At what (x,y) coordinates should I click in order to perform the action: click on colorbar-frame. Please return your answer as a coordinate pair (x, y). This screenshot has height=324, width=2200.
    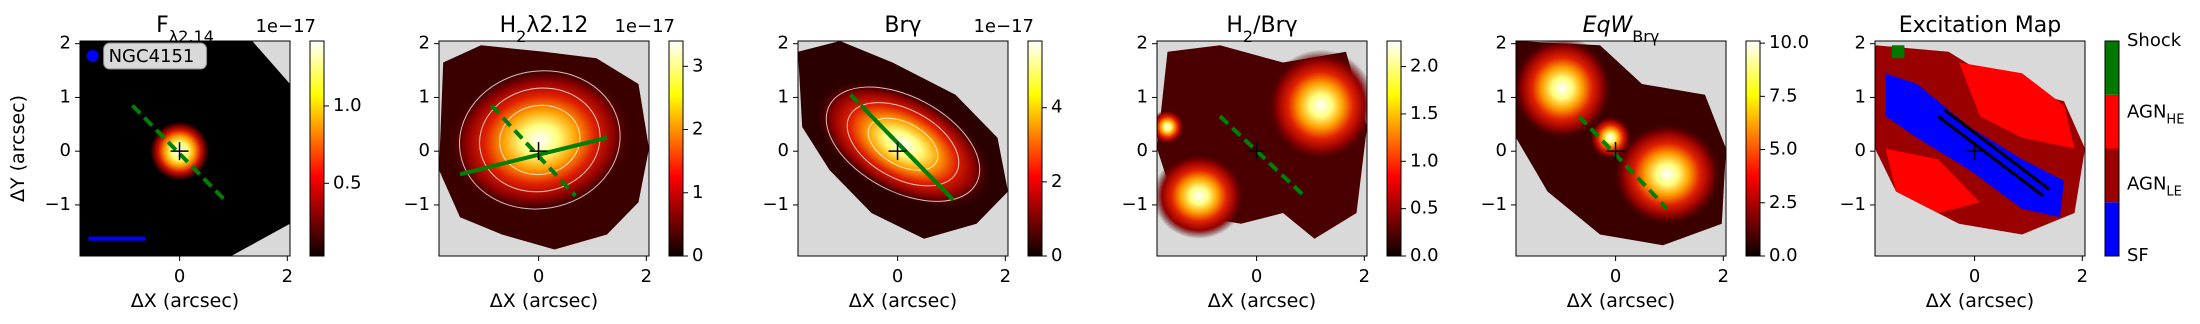
    Looking at the image, I should click on (2112, 148).